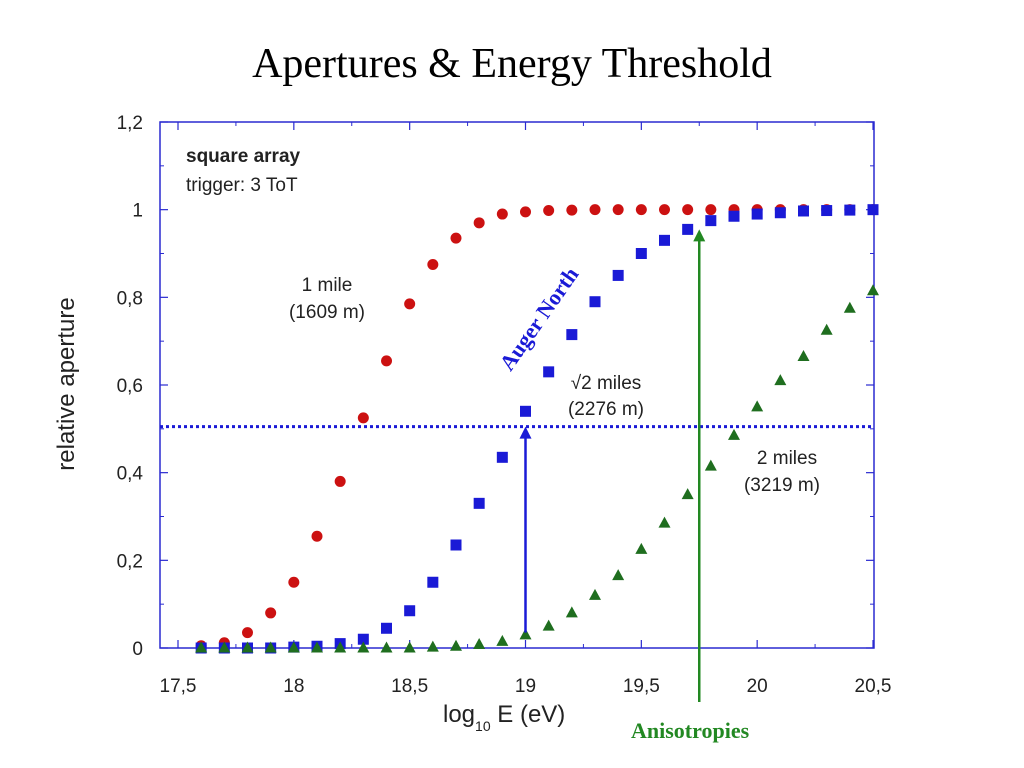 The width and height of the screenshot is (1024, 768). I want to click on auger-north-label: Auger North, so click(538, 318).